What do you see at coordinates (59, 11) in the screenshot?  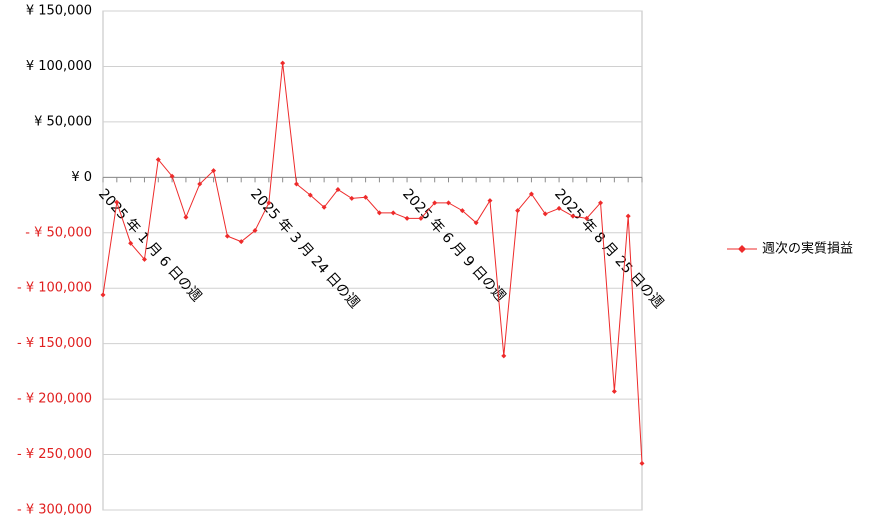 I see `y-tick-label: ¥ 150,000` at bounding box center [59, 11].